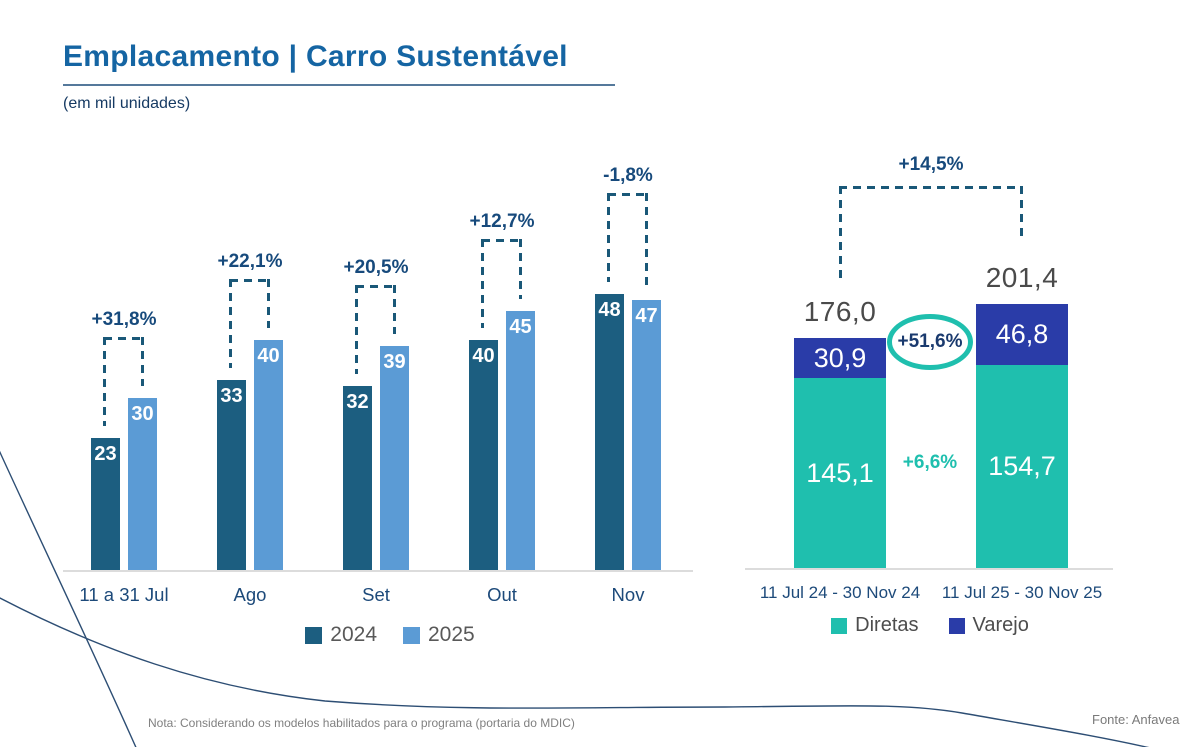 This screenshot has width=1200, height=747. I want to click on bar-2024-3: 32, so click(357, 478).